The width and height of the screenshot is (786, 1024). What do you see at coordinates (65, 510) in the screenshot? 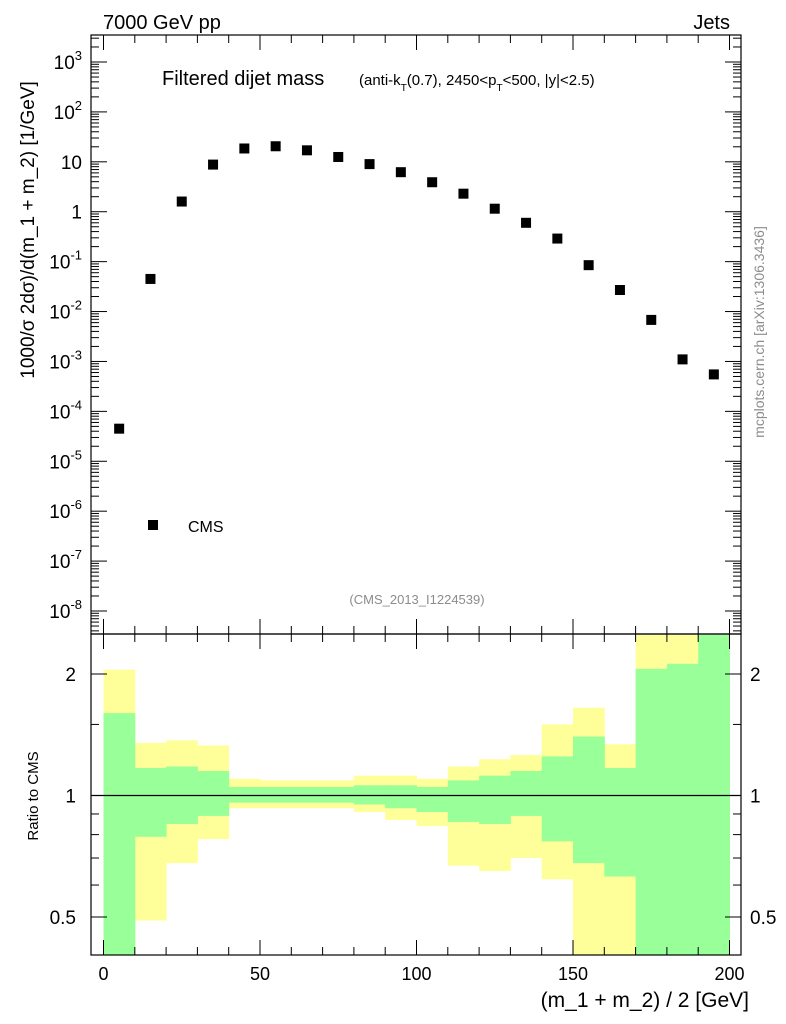
I see `y-tick-label: 10⁻⁶` at bounding box center [65, 510].